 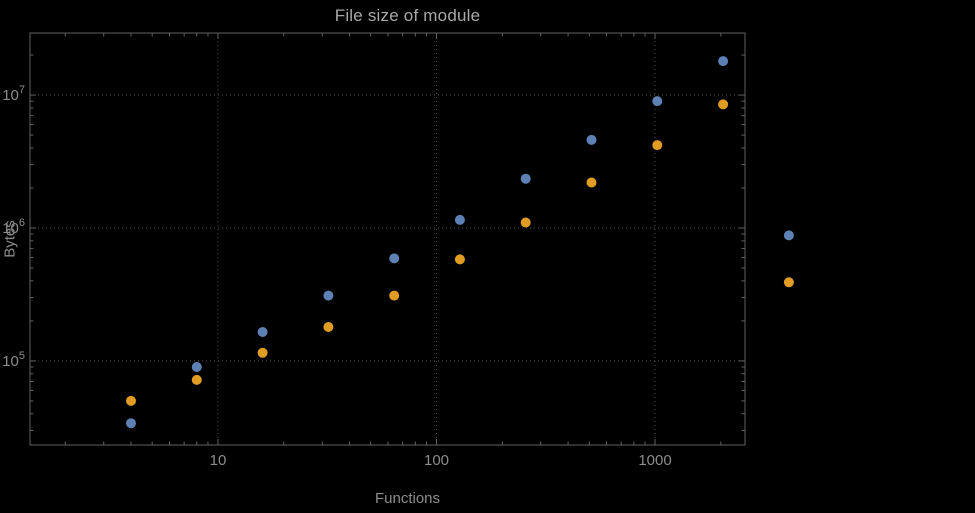 What do you see at coordinates (13, 227) in the screenshot?
I see `y-tick-label: 10⁶` at bounding box center [13, 227].